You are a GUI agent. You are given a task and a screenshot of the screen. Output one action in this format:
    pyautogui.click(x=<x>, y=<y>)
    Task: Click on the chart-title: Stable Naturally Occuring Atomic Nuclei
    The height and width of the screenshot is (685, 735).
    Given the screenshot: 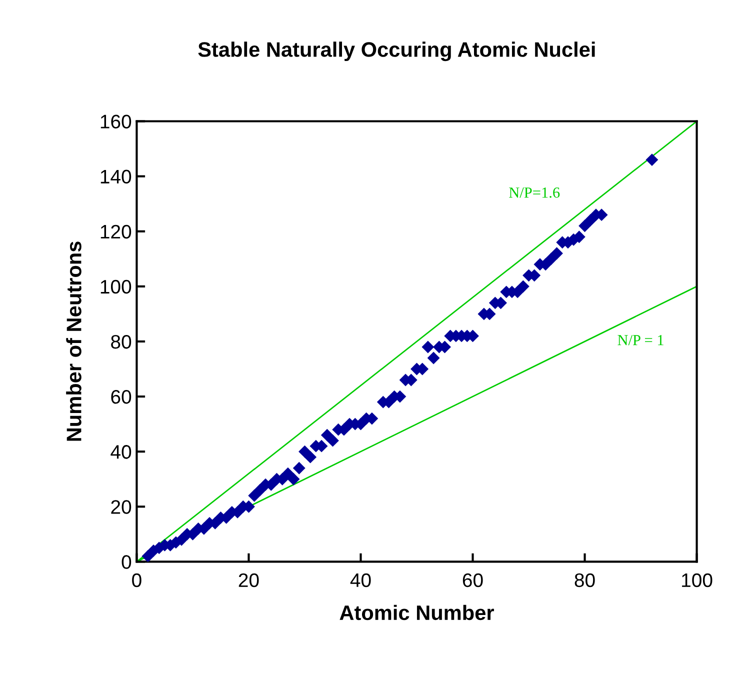 What is the action you would take?
    pyautogui.click(x=396, y=52)
    